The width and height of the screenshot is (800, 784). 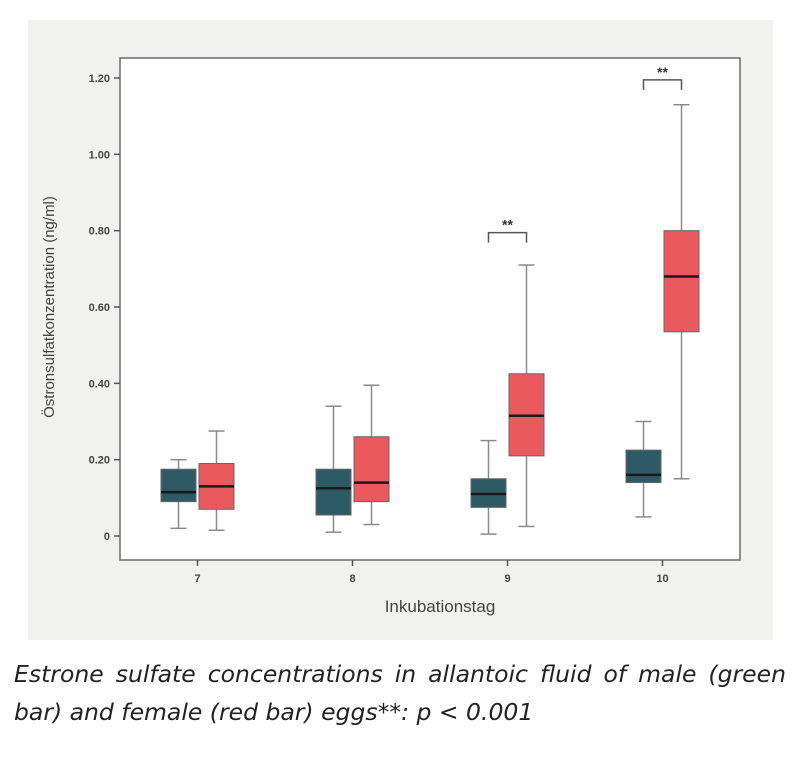 What do you see at coordinates (99, 232) in the screenshot?
I see `y-tick-label: 0.80` at bounding box center [99, 232].